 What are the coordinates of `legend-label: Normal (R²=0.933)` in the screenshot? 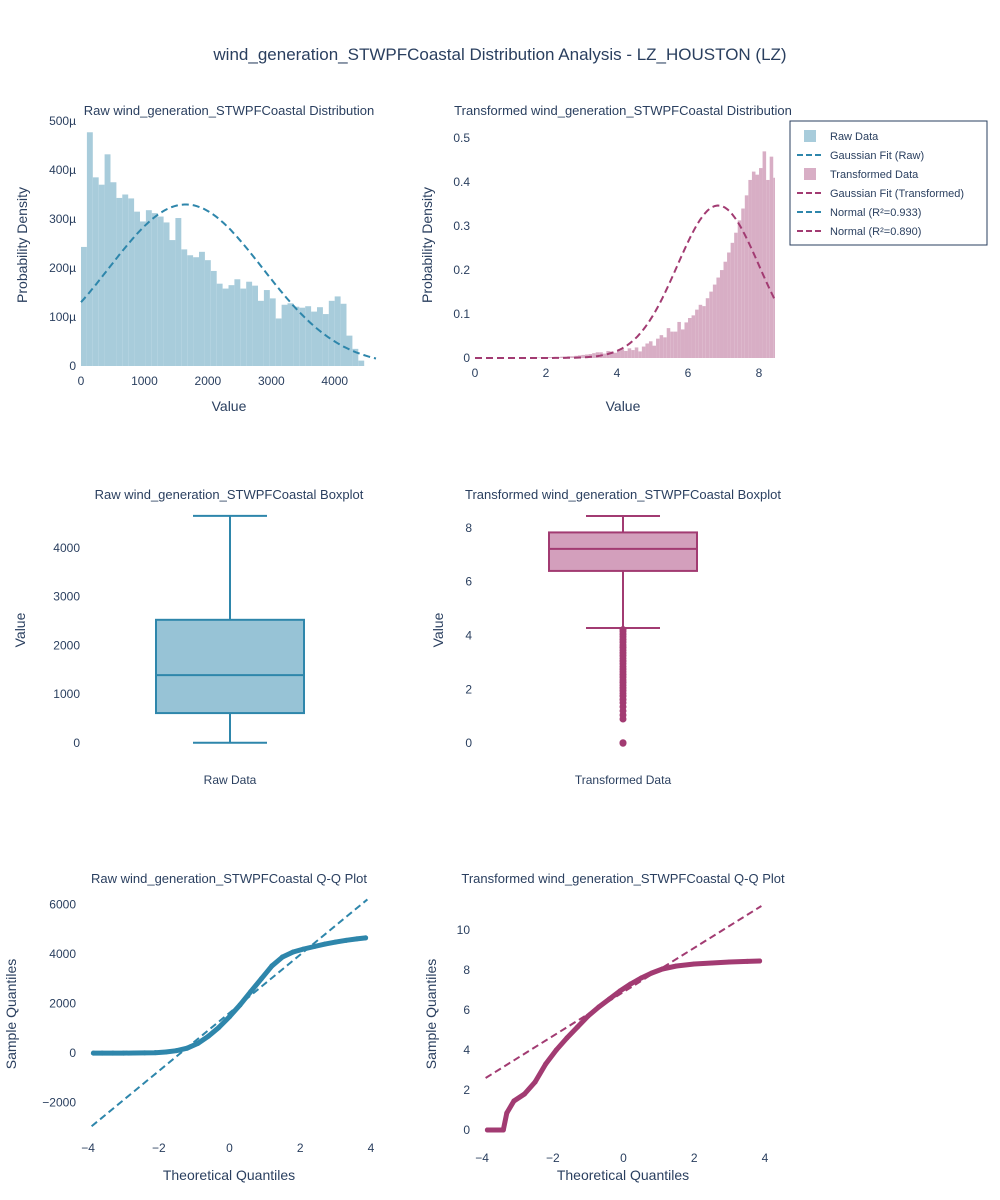 It's located at (875, 213).